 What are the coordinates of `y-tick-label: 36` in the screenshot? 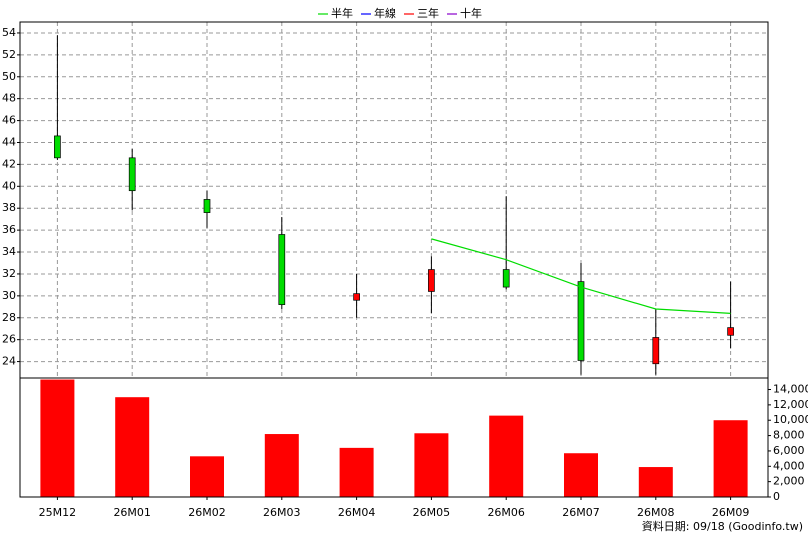 It's located at (9, 229).